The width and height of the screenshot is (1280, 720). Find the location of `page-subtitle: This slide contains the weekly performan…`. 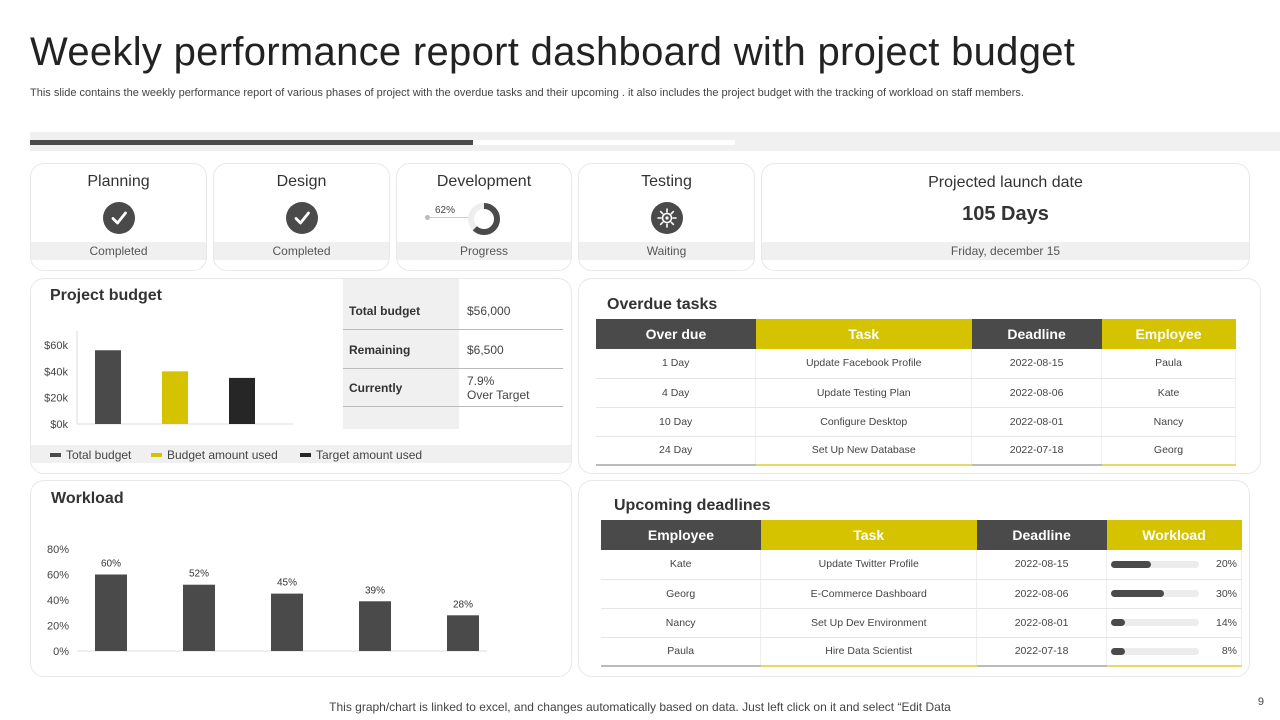

page-subtitle: This slide contains the weekly performan… is located at coordinates (527, 93).